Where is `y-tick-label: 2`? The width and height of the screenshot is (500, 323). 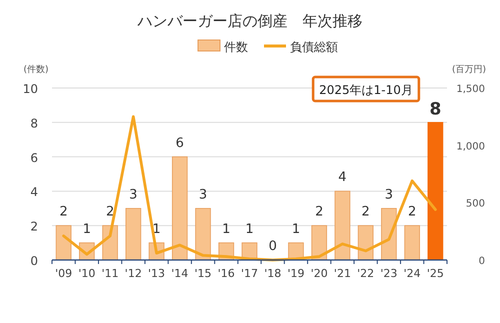
y-tick-label: 2 is located at coordinates (34, 227).